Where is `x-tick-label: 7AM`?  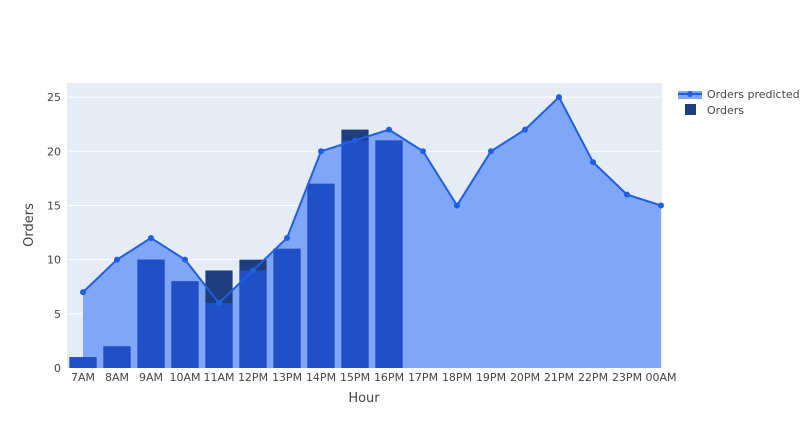 x-tick-label: 7AM is located at coordinates (83, 377).